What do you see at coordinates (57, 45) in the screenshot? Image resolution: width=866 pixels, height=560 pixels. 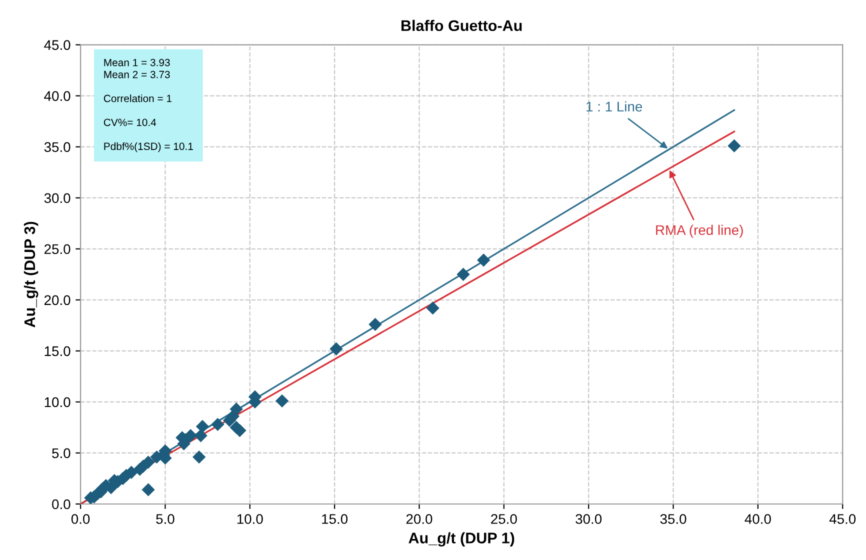 I see `y-tick-label: 45.0` at bounding box center [57, 45].